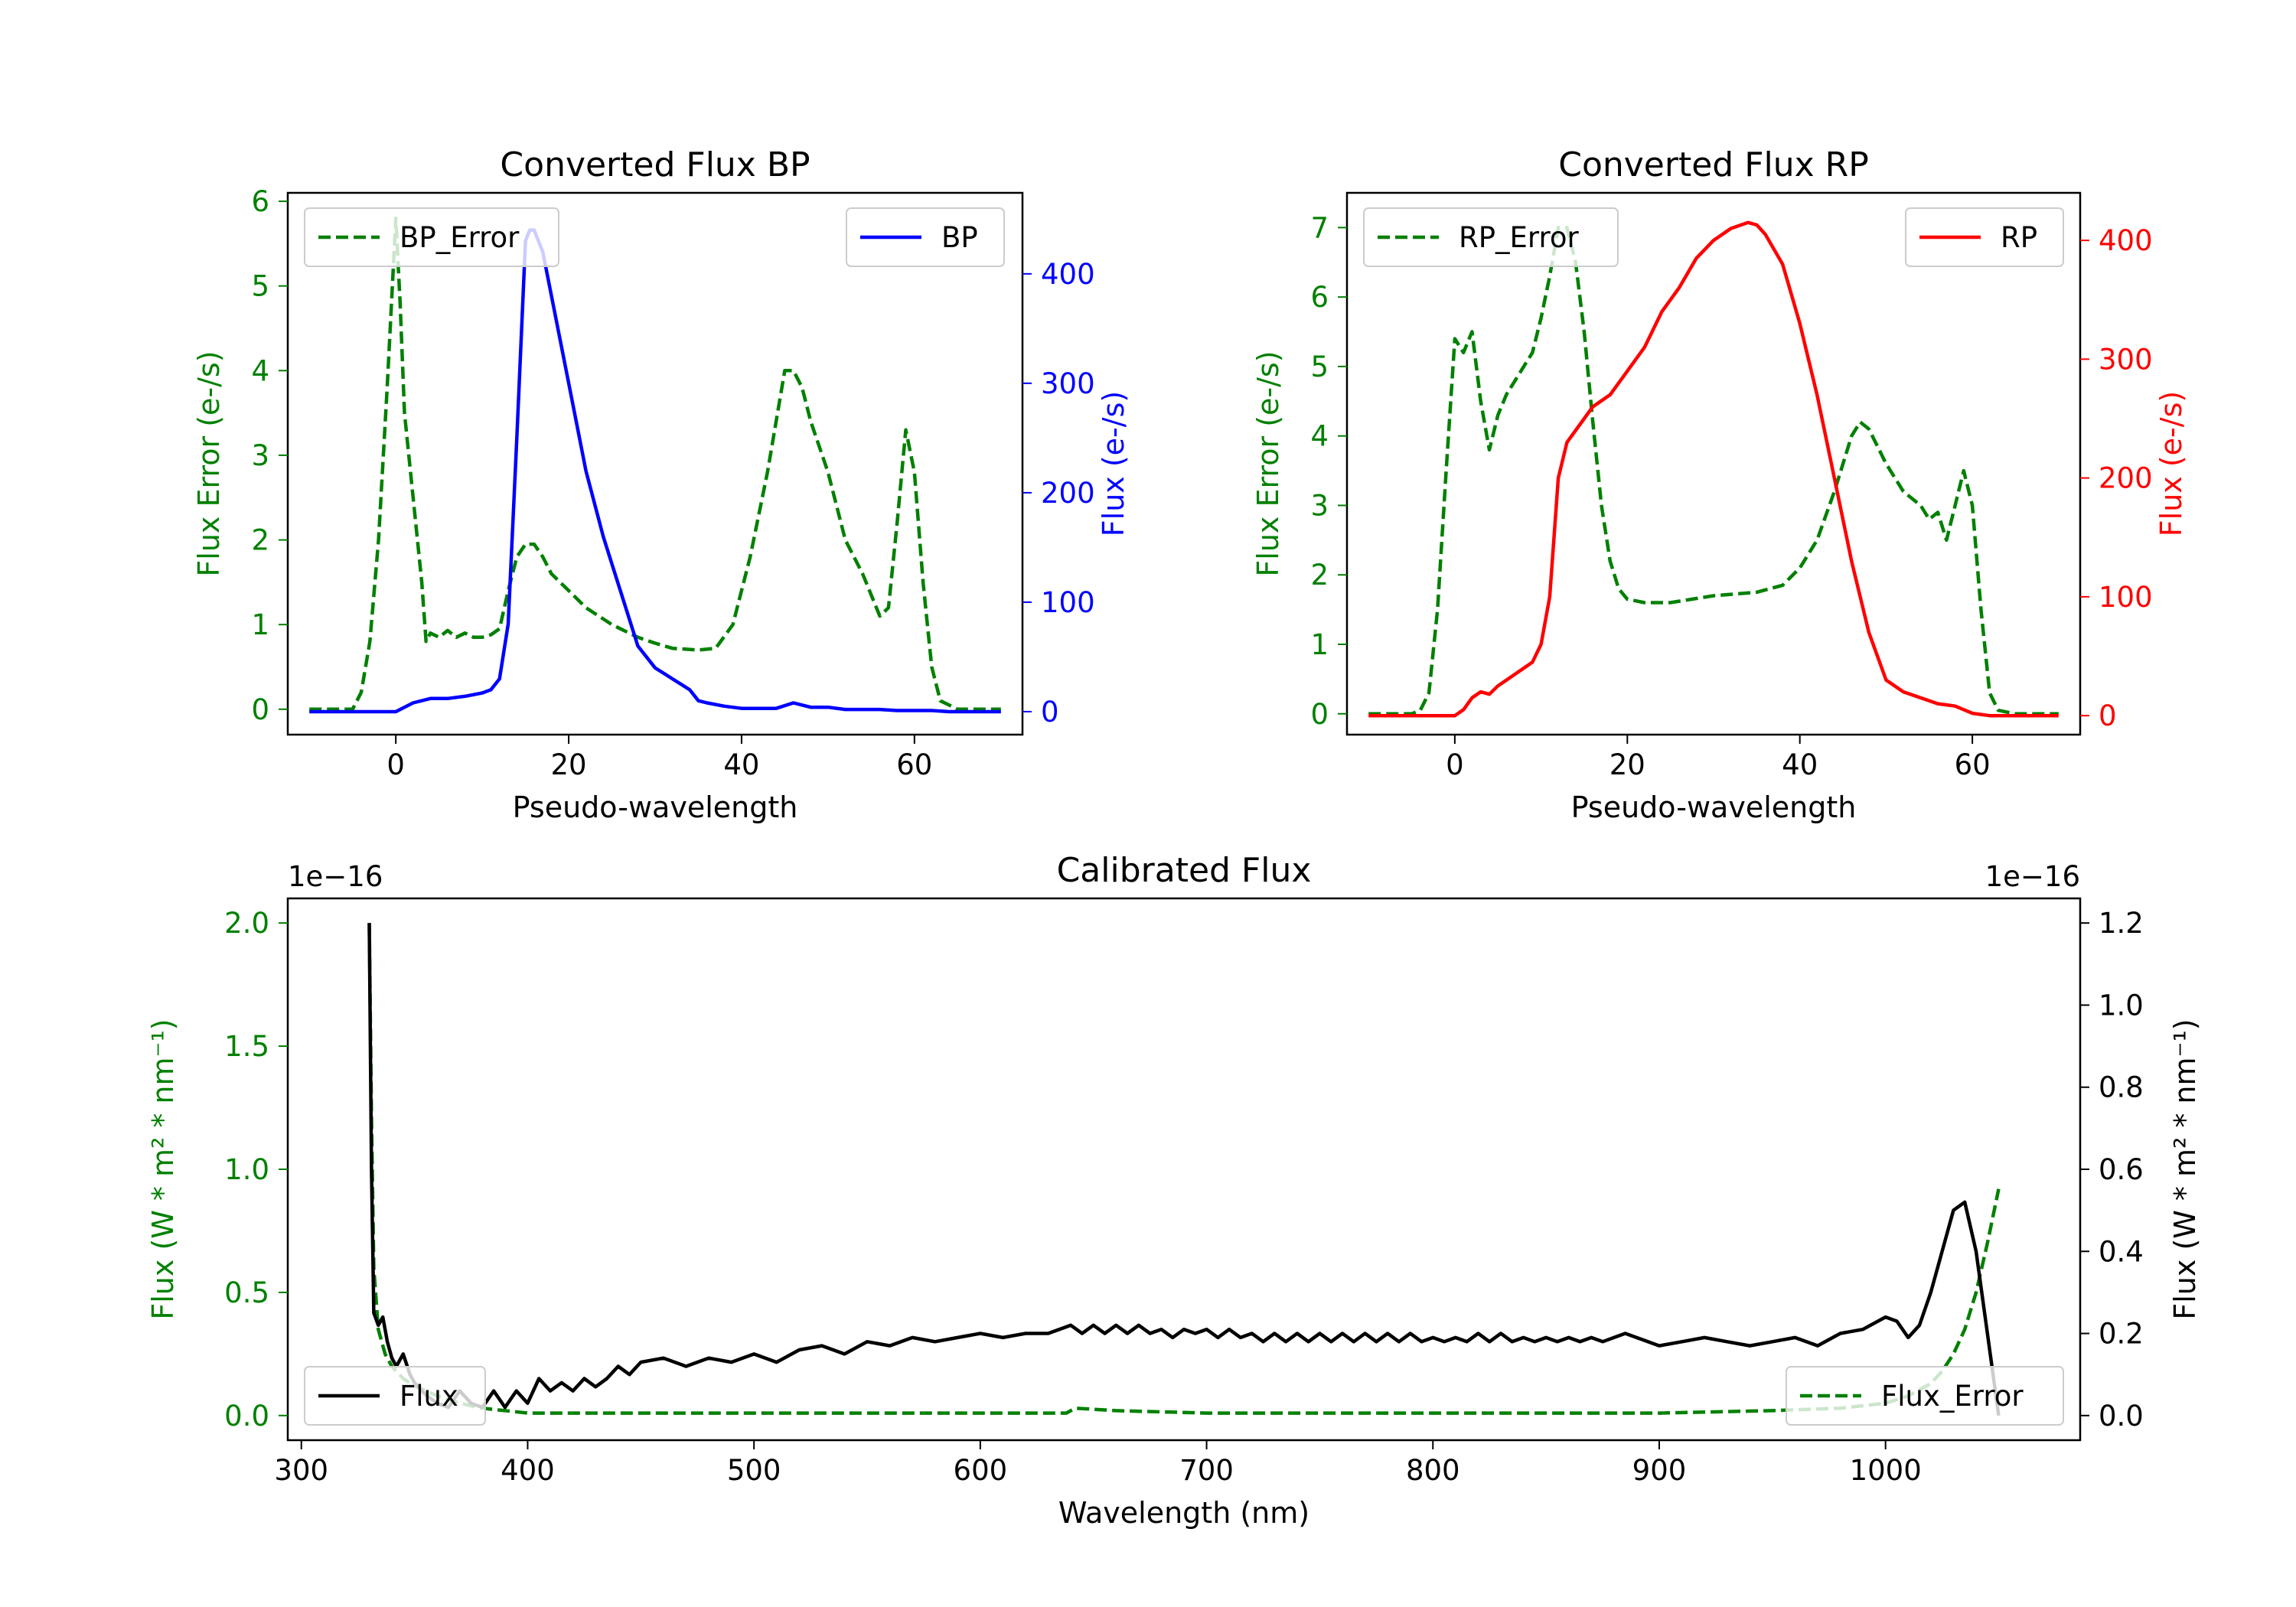 The image size is (2296, 1607). Describe the element at coordinates (1184, 870) in the screenshot. I see `chart-title: Calibrated Flux` at that location.